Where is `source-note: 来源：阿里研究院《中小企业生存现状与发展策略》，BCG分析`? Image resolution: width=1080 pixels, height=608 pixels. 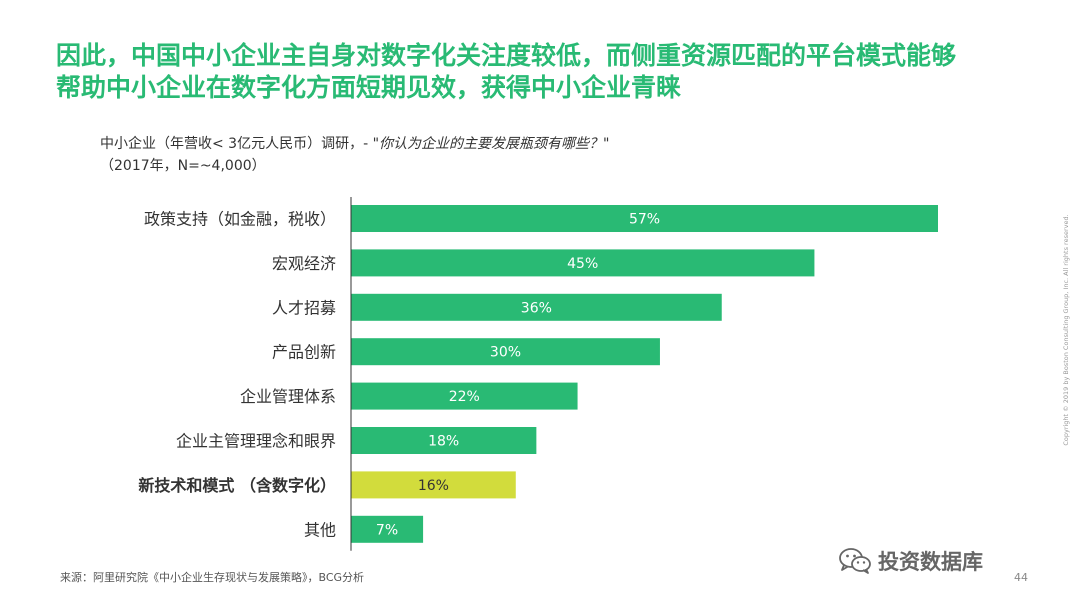 source-note: 来源：阿里研究院《中小企业生存现状与发展策略》，BCG分析 is located at coordinates (212, 577).